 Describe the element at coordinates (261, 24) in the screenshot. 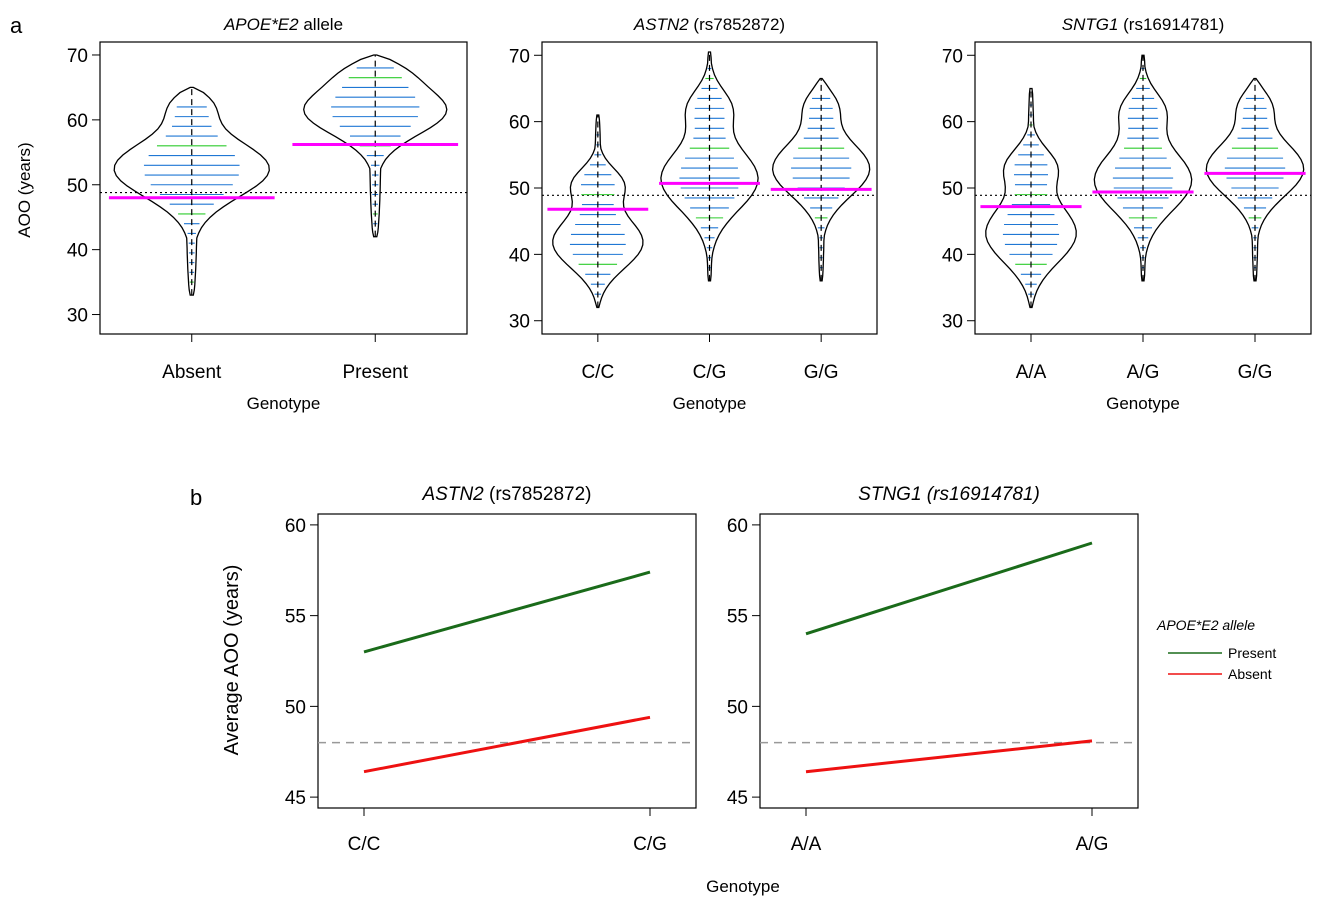

I see `chart-title-italic: APOE*E2` at that location.